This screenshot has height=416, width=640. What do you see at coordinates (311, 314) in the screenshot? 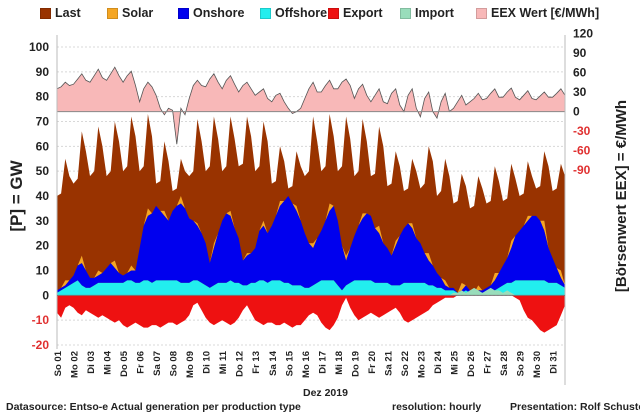
I see `export-area` at bounding box center [311, 314].